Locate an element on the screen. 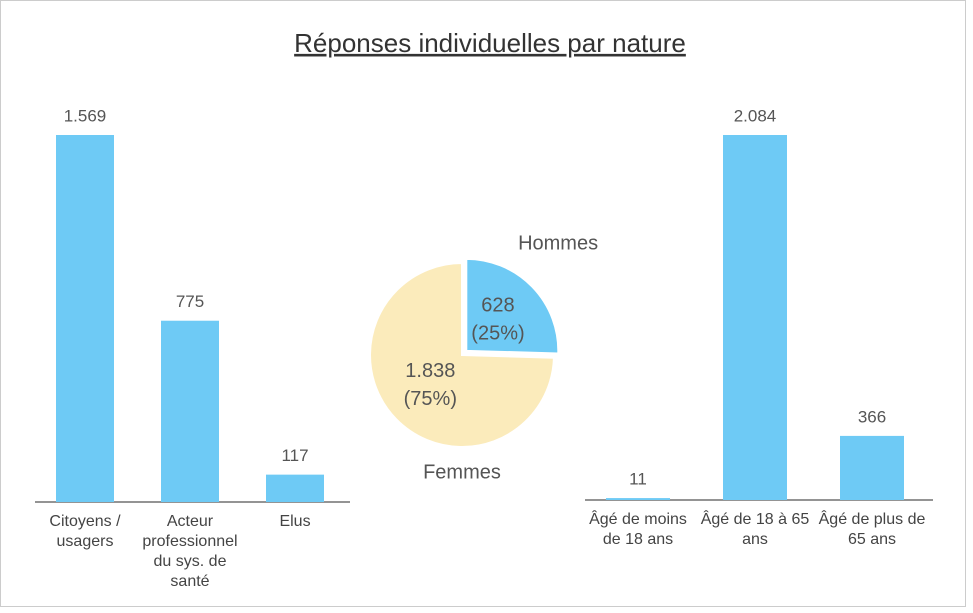 The height and width of the screenshot is (613, 973). legend-label: Hommes is located at coordinates (558, 243).